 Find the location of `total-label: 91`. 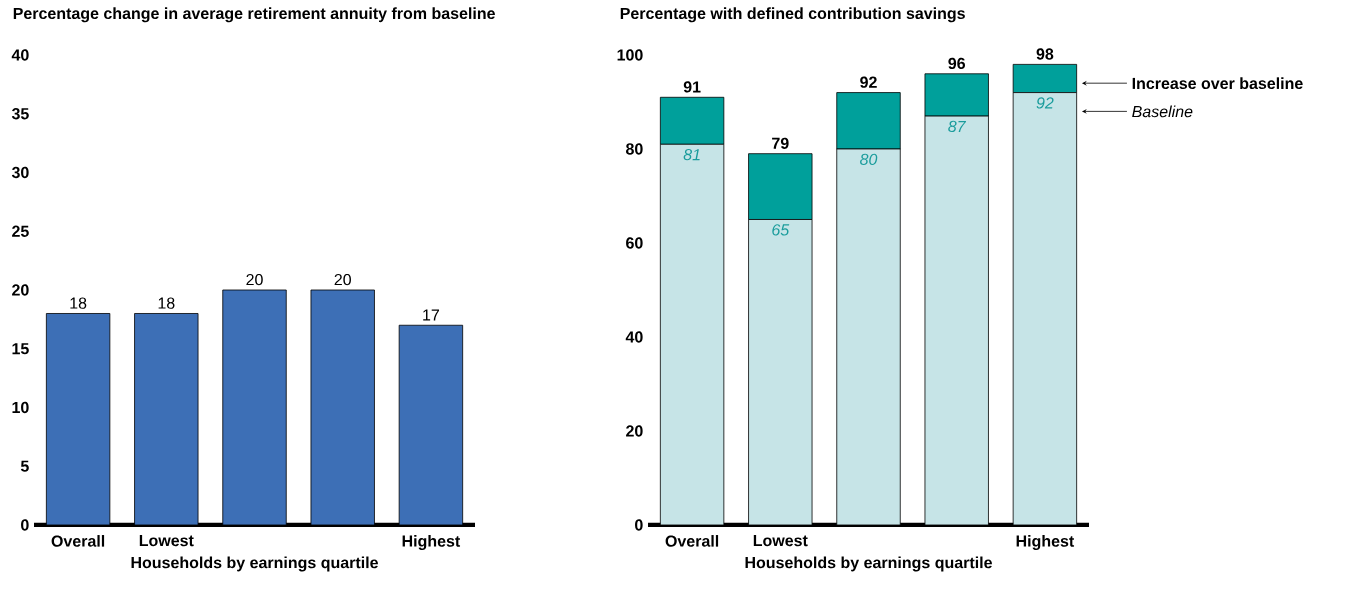

total-label: 91 is located at coordinates (692, 87).